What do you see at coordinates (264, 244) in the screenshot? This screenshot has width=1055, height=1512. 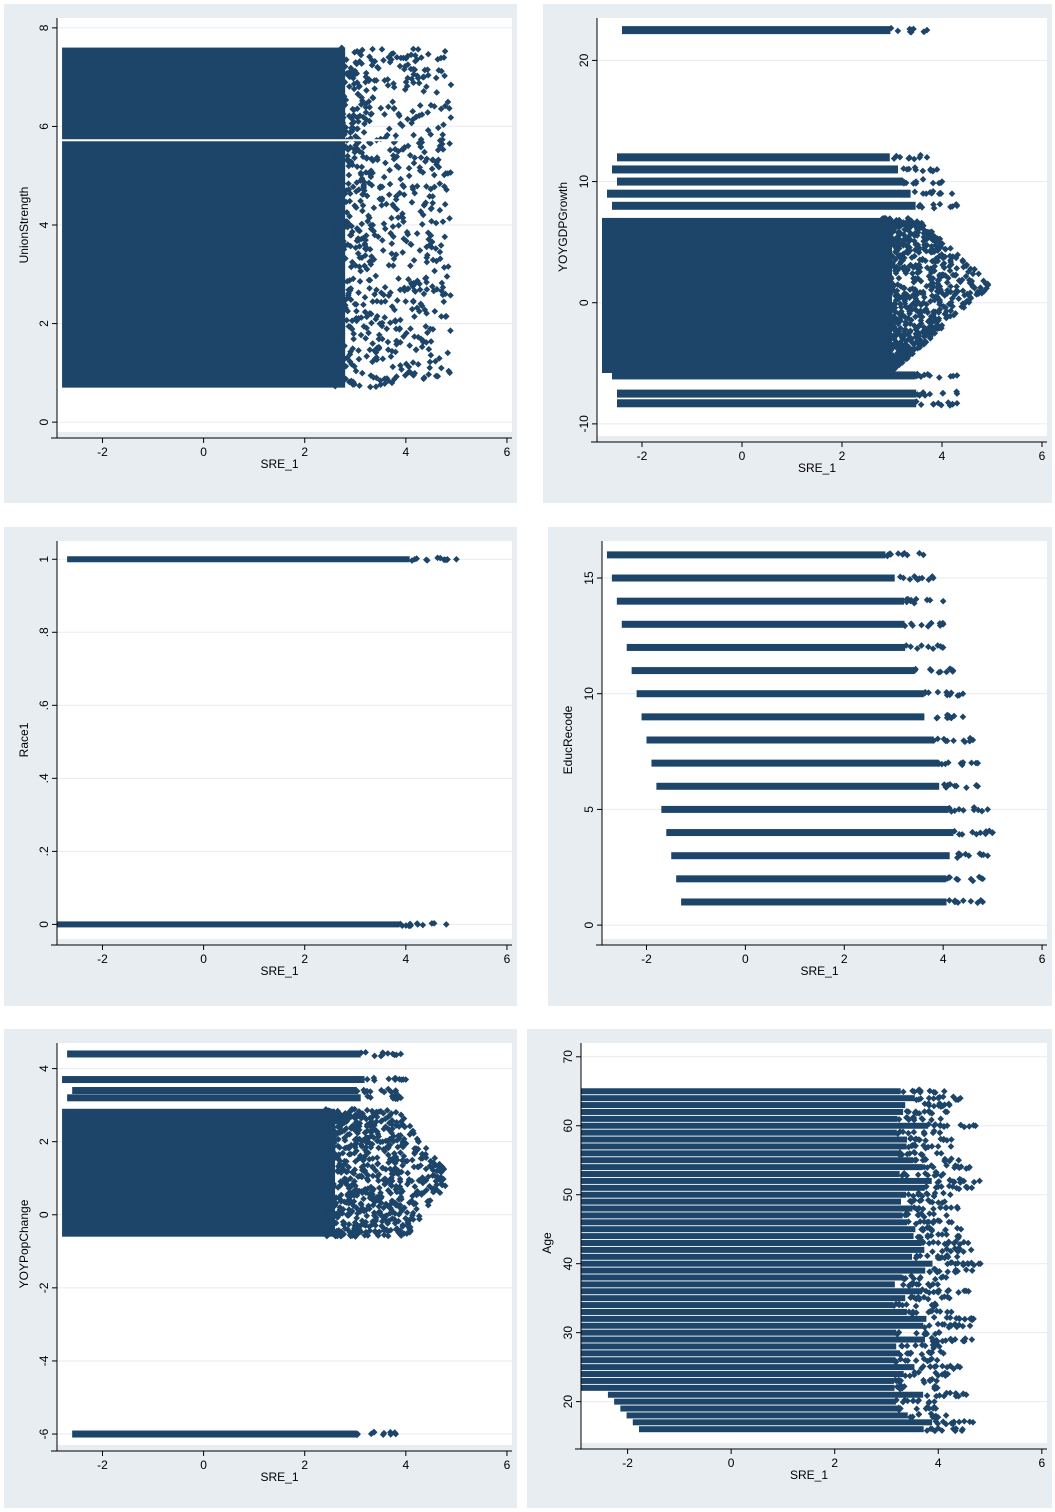 I see `scatter-plot: 0 2 4 6 8 -2 0 2 4 6 SRE_1 UnionStrength` at bounding box center [264, 244].